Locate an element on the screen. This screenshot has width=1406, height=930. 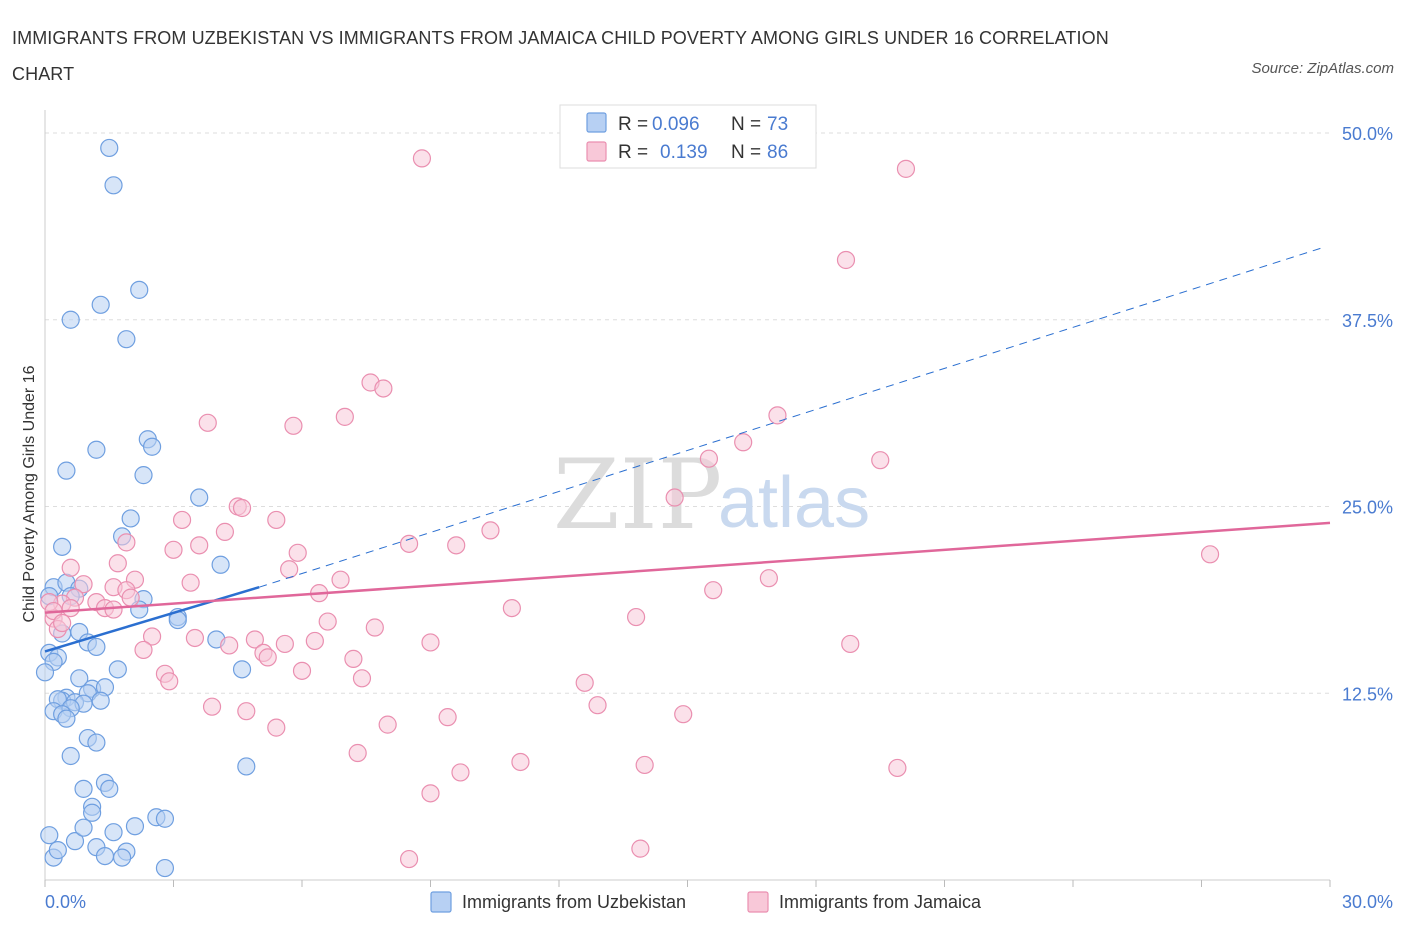
series-legend-swatch-jamaica is located at coordinates (758, 902).